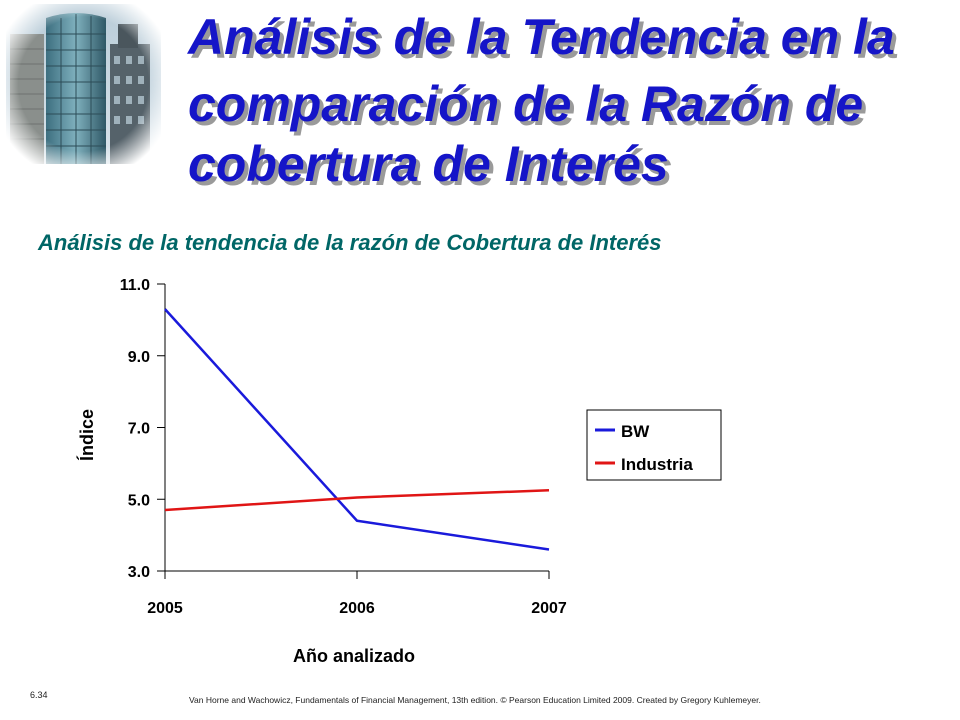 This screenshot has width=960, height=720. I want to click on chart-plot-area, so click(357, 429).